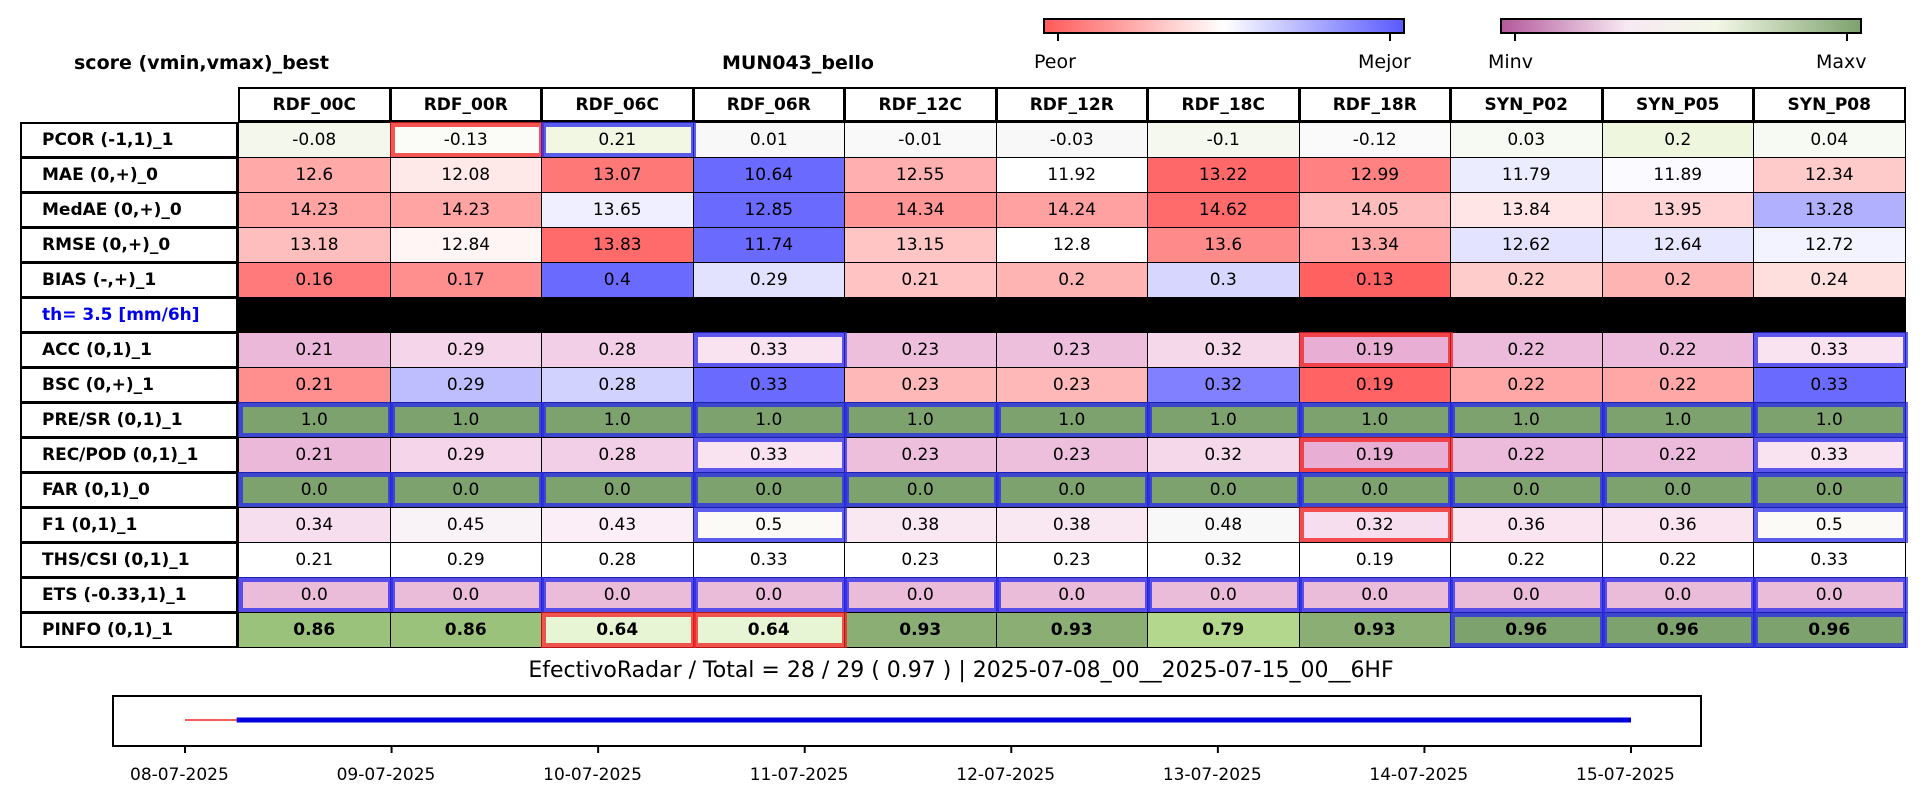 The height and width of the screenshot is (804, 1922). Describe the element at coordinates (1212, 775) in the screenshot. I see `timeline-date-label: 13-07-2025` at that location.